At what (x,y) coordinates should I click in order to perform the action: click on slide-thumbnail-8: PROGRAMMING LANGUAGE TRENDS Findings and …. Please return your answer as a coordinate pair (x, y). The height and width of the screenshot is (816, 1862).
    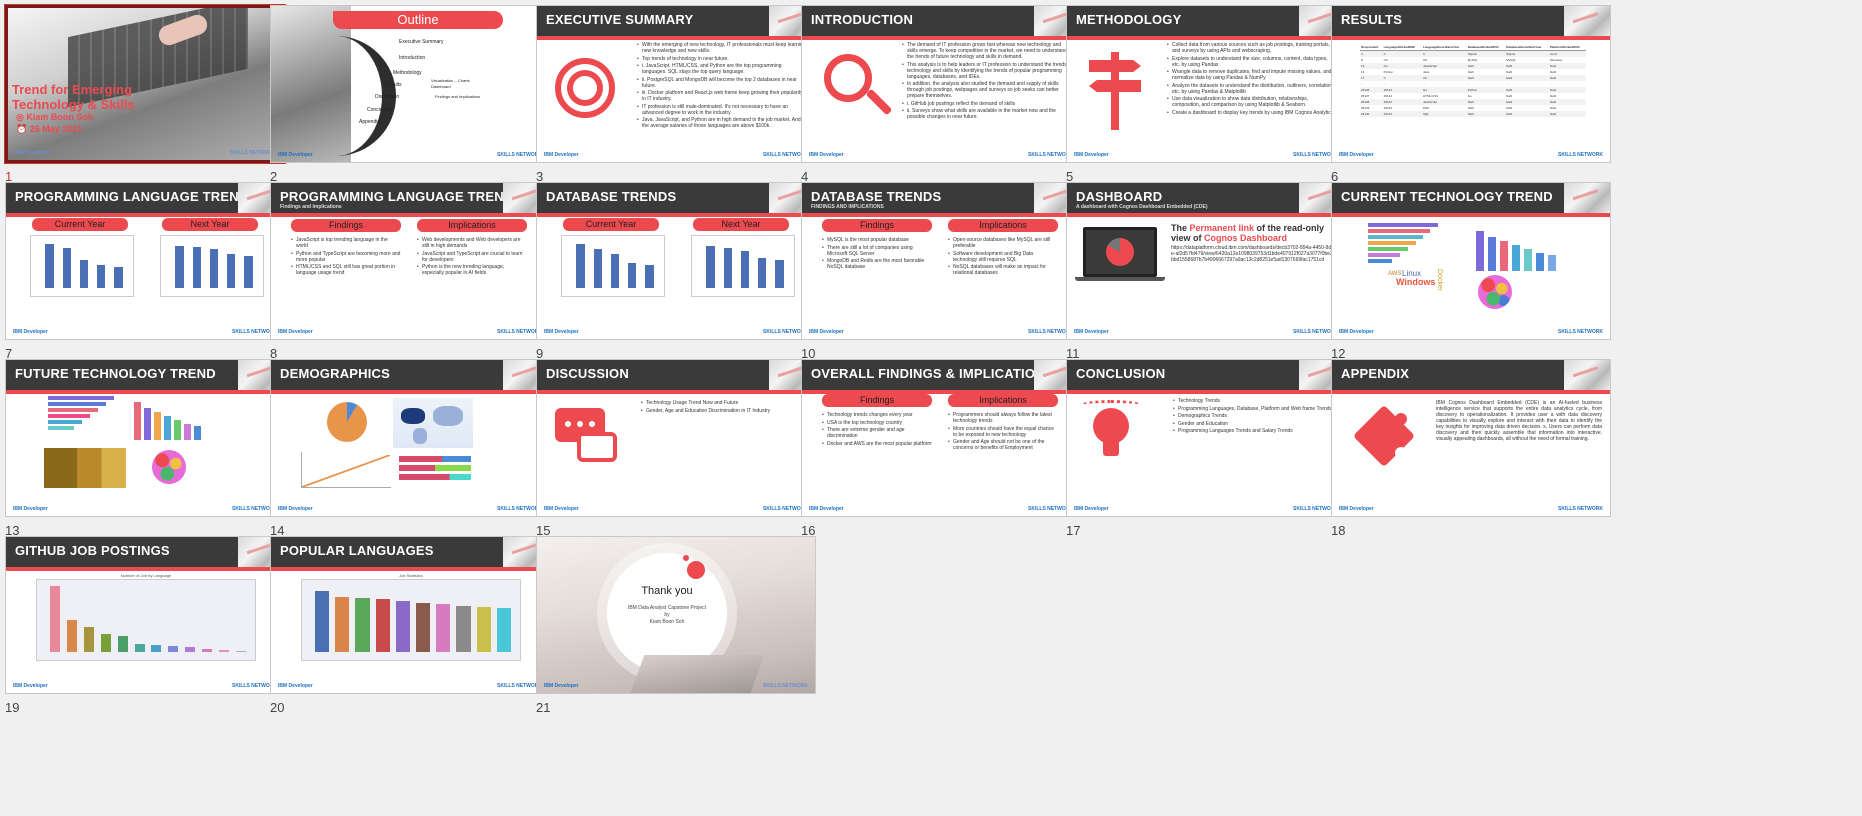
    Looking at the image, I should click on (410, 282).